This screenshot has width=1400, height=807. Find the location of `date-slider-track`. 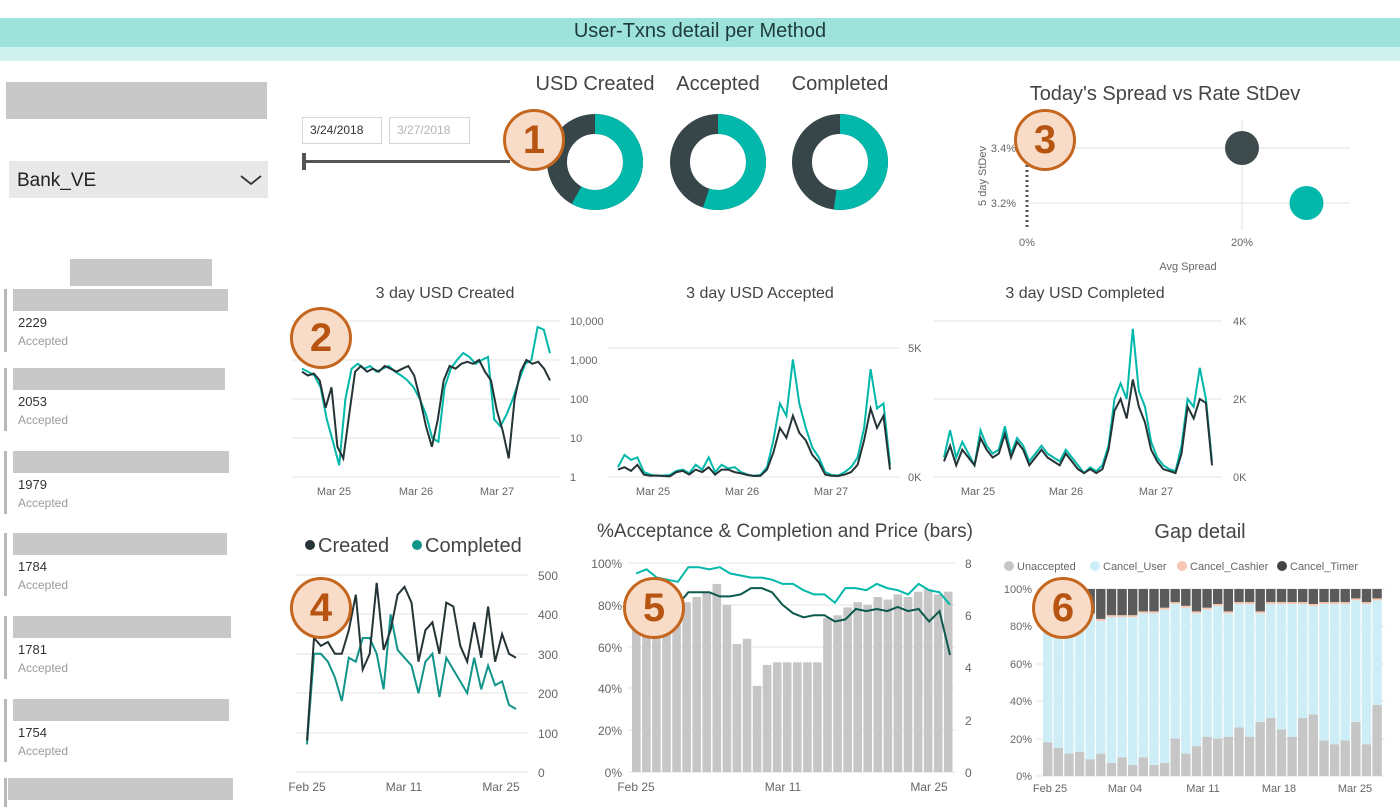

date-slider-track is located at coordinates (406, 161).